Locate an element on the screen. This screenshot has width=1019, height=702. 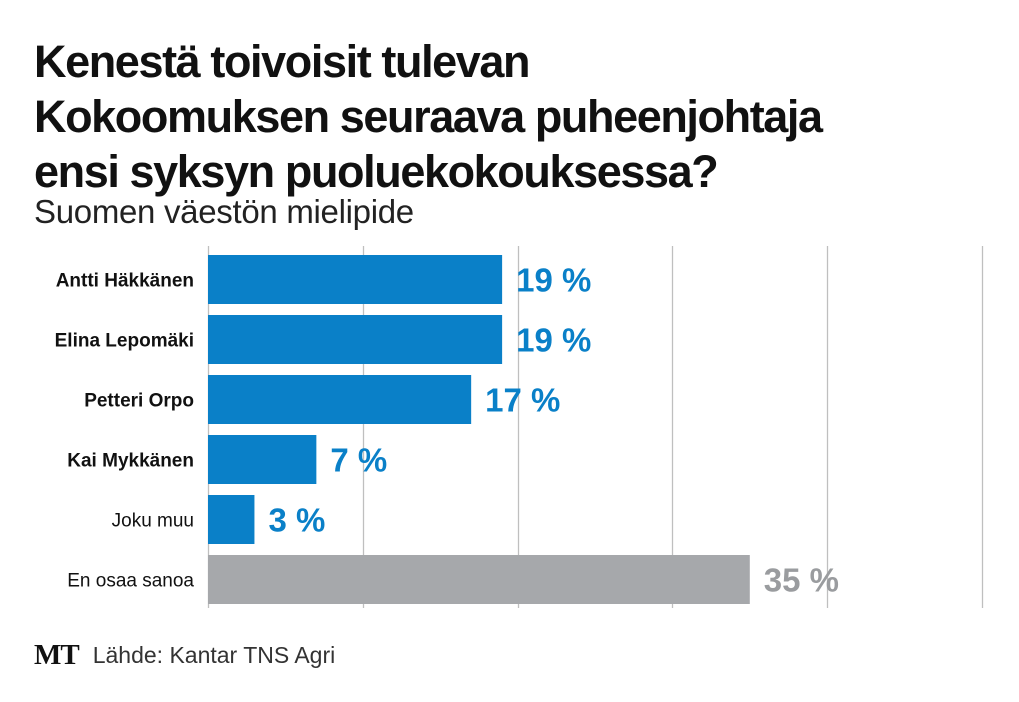
source-note: Lähde: Kantar TNS Agri is located at coordinates (214, 654).